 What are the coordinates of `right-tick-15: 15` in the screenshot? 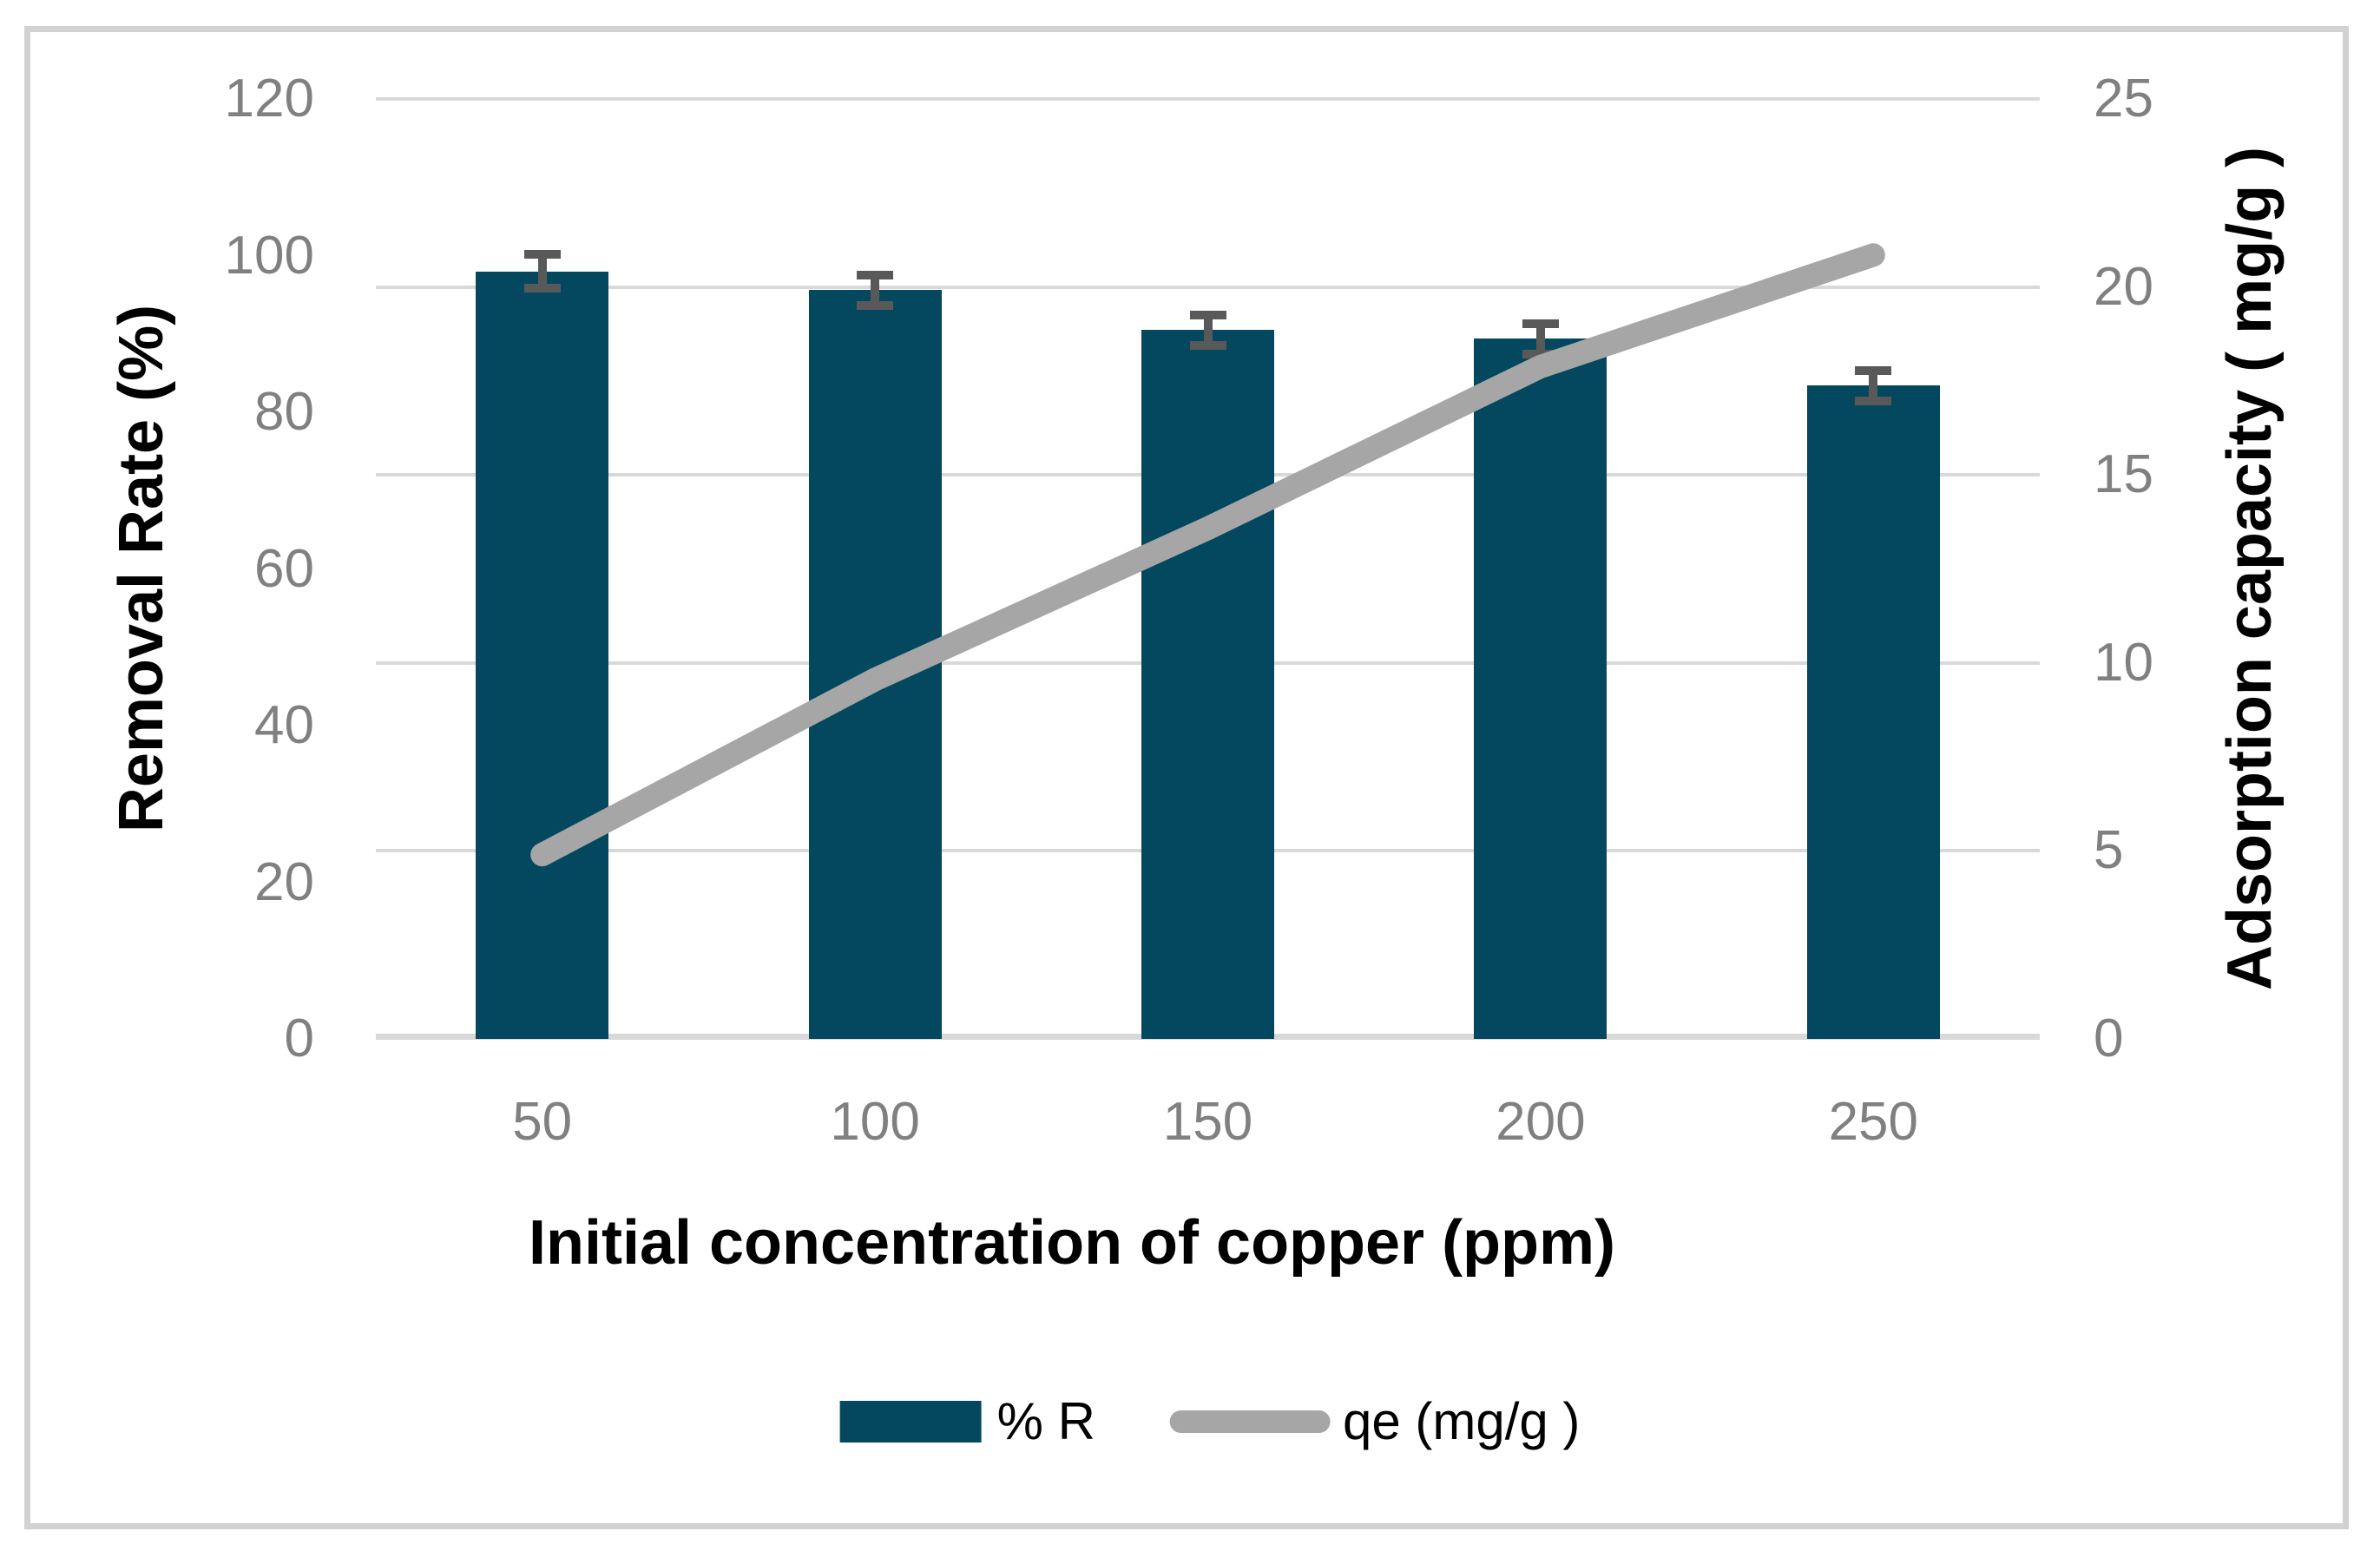 It's located at (2123, 474).